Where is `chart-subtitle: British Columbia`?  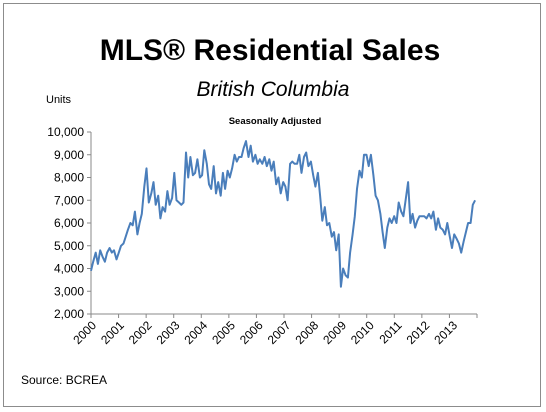
chart-subtitle: British Columbia is located at coordinates (273, 89).